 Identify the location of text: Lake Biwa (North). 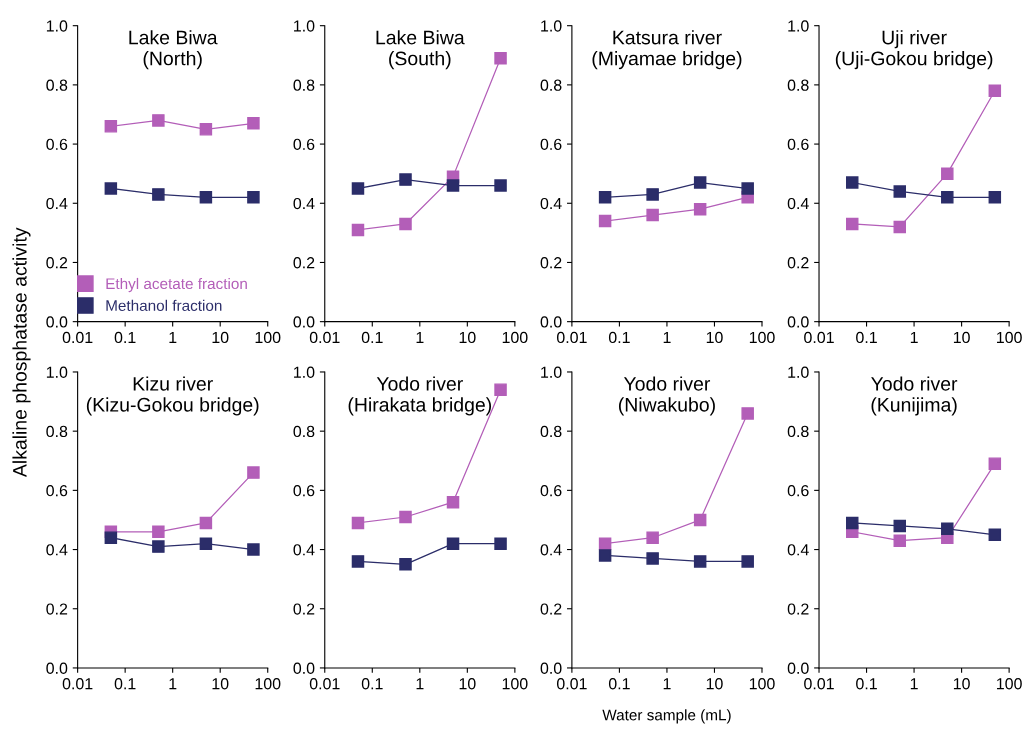
(173, 50).